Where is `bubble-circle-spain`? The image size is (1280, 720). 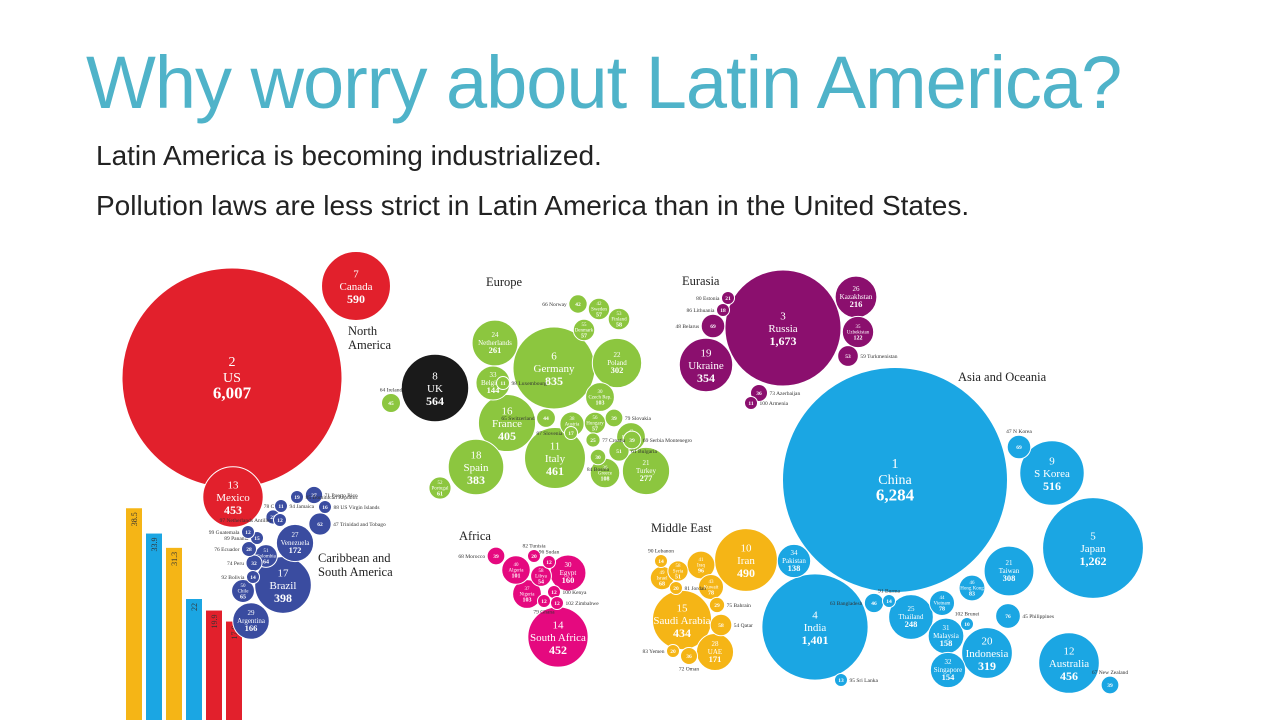
bubble-circle-spain is located at coordinates (476, 467).